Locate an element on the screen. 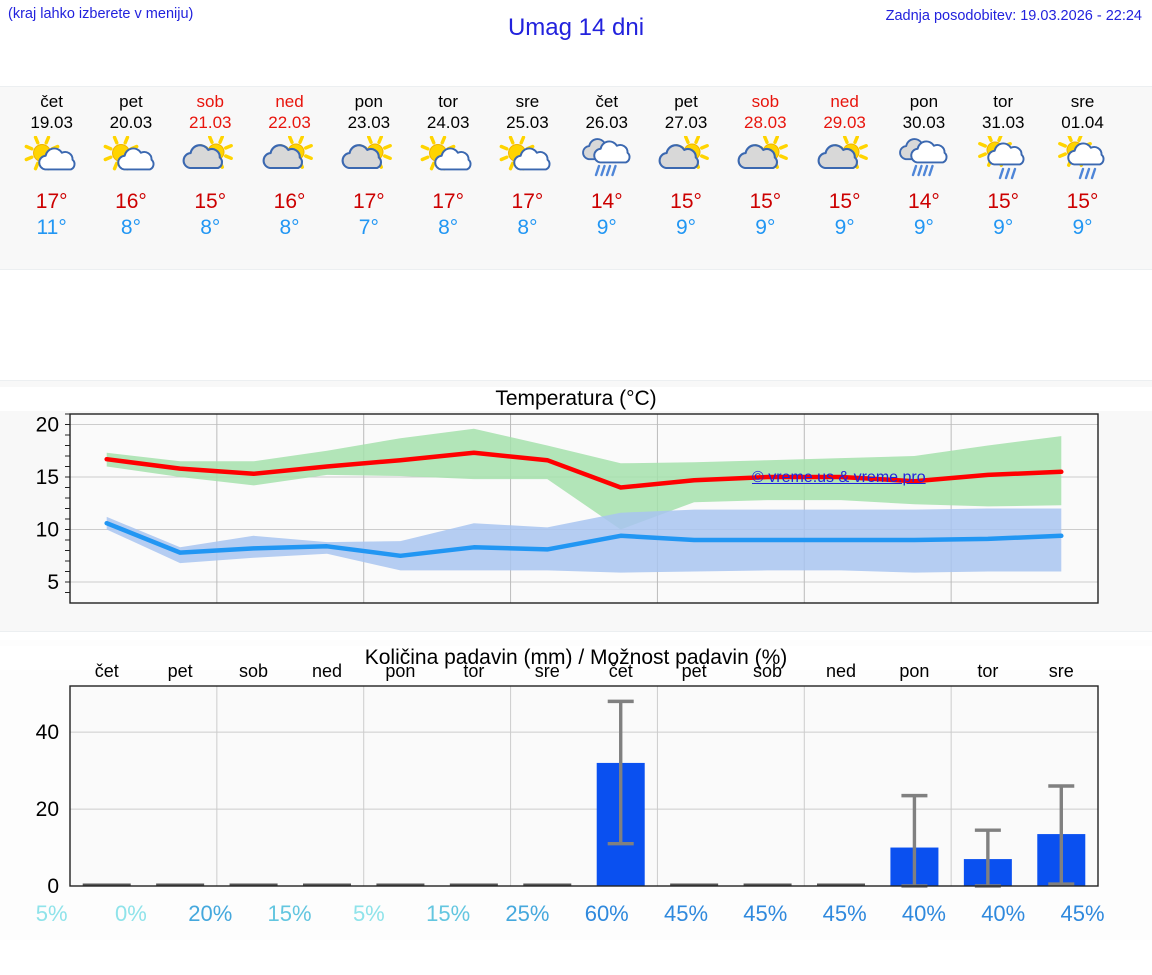 The width and height of the screenshot is (1152, 975). day-date-label: 25.03 is located at coordinates (527, 122).